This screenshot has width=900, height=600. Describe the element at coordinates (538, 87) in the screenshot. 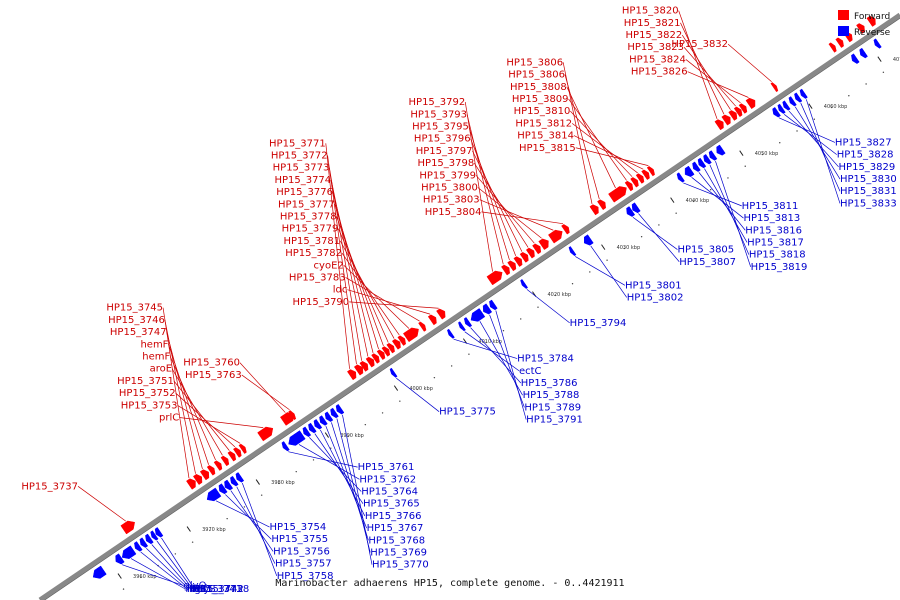

I see `gene-label: HP15_3808` at that location.